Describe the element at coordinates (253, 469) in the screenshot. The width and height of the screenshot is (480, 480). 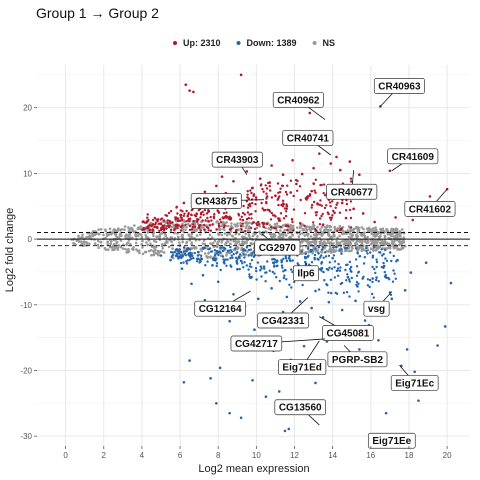
I see `x-axis-label: Log2 mean expression` at that location.